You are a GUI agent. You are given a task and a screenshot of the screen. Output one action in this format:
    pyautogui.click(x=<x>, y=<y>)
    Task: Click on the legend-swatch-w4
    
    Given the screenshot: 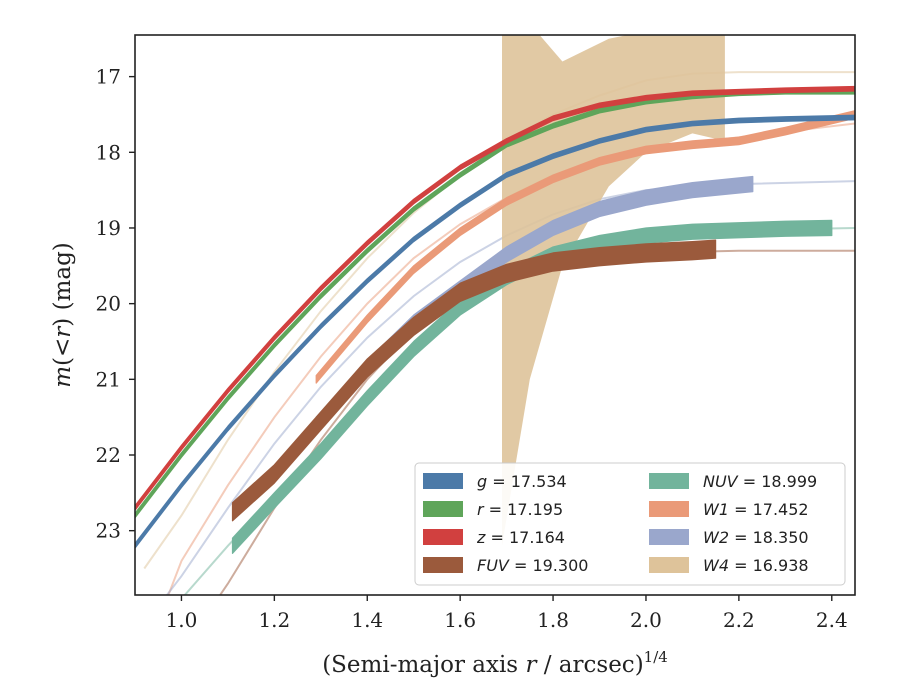 What is the action you would take?
    pyautogui.click(x=669, y=565)
    